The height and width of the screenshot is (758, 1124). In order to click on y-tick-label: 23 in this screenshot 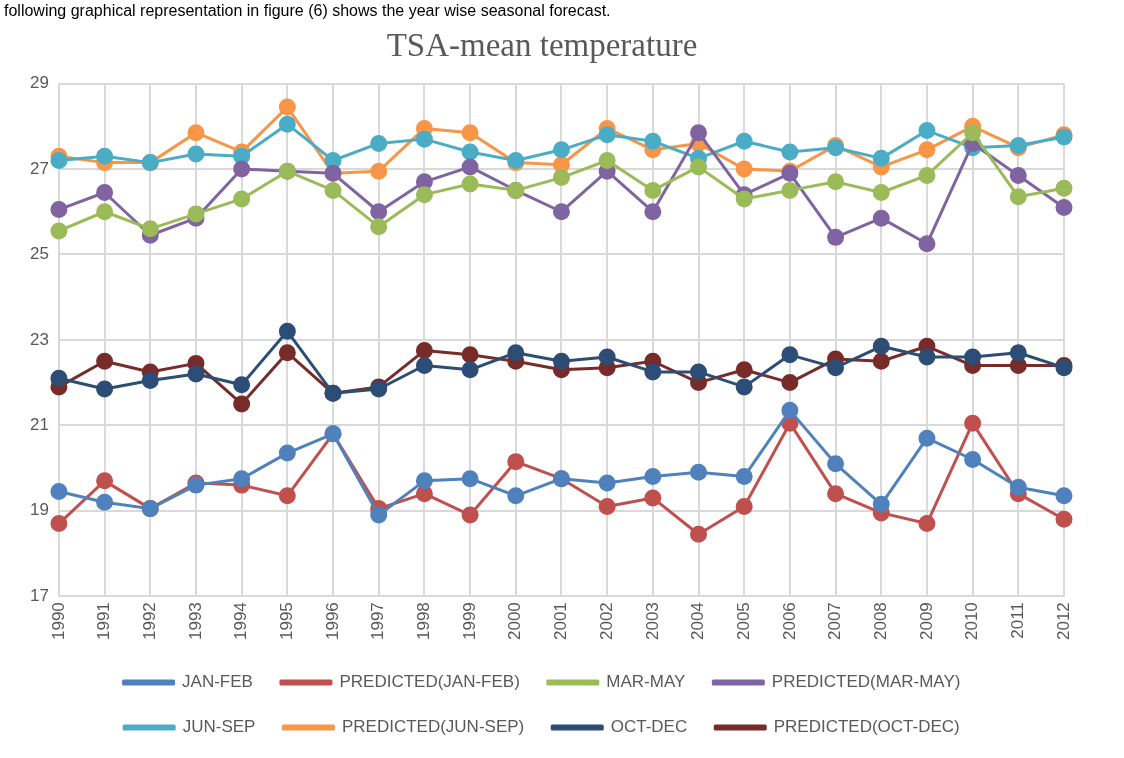, I will do `click(39, 339)`.